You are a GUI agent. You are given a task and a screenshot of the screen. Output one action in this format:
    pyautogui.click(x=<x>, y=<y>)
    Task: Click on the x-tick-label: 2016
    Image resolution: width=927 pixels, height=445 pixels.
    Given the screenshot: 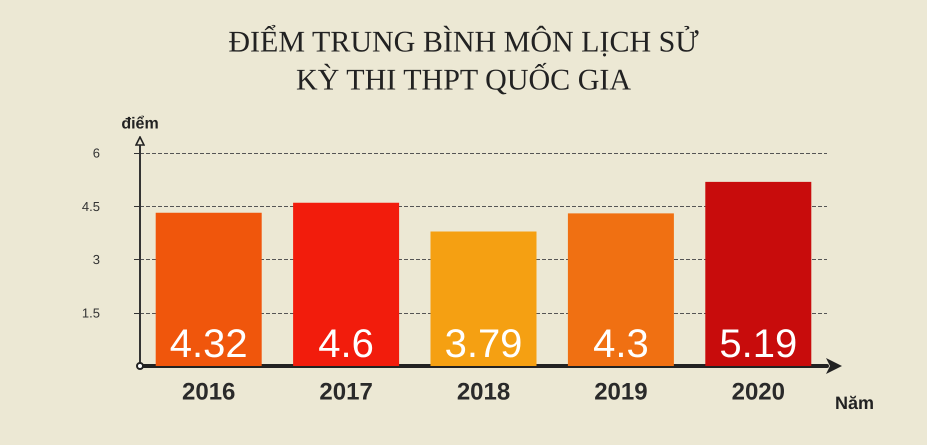 What is the action you would take?
    pyautogui.click(x=209, y=392)
    